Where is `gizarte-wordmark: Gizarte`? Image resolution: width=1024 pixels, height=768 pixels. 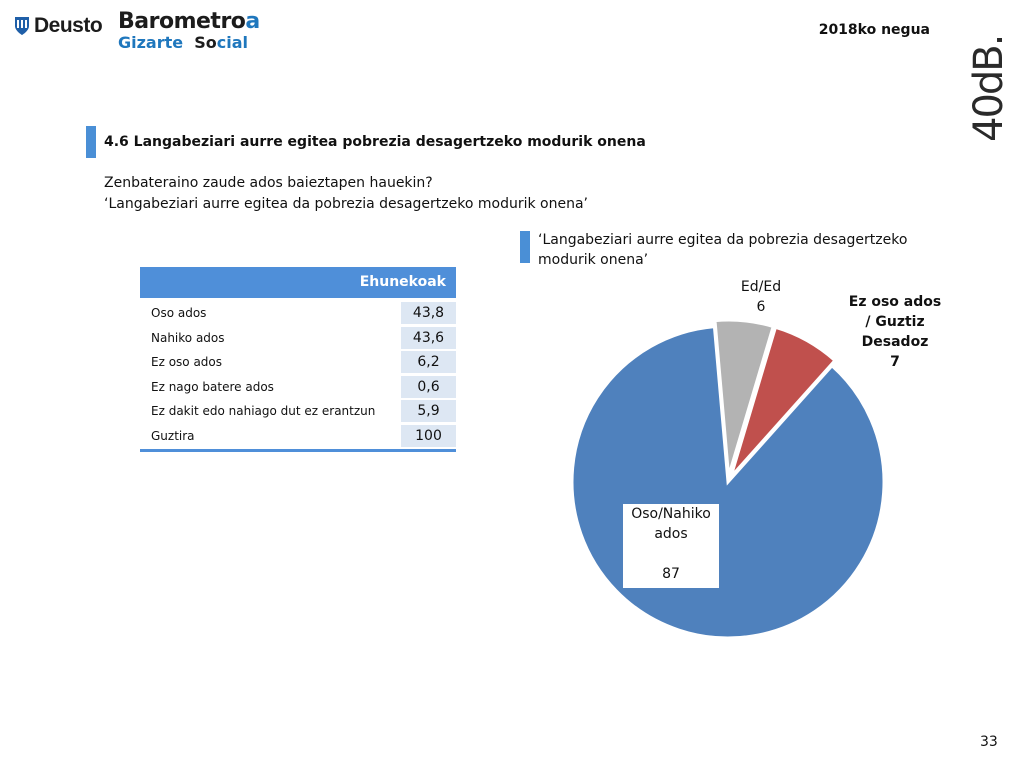
gizarte-wordmark: Gizarte is located at coordinates (151, 42).